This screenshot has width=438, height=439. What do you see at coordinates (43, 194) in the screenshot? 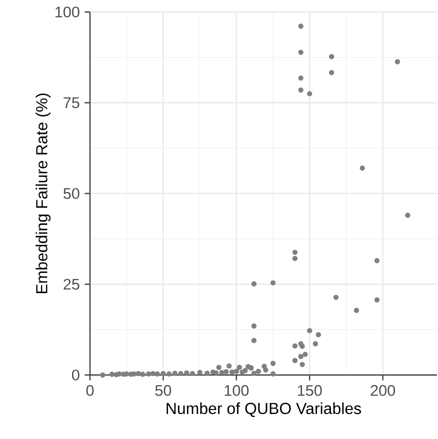
I see `y-axis-title: Embedding Failure Rate (%)` at bounding box center [43, 194].